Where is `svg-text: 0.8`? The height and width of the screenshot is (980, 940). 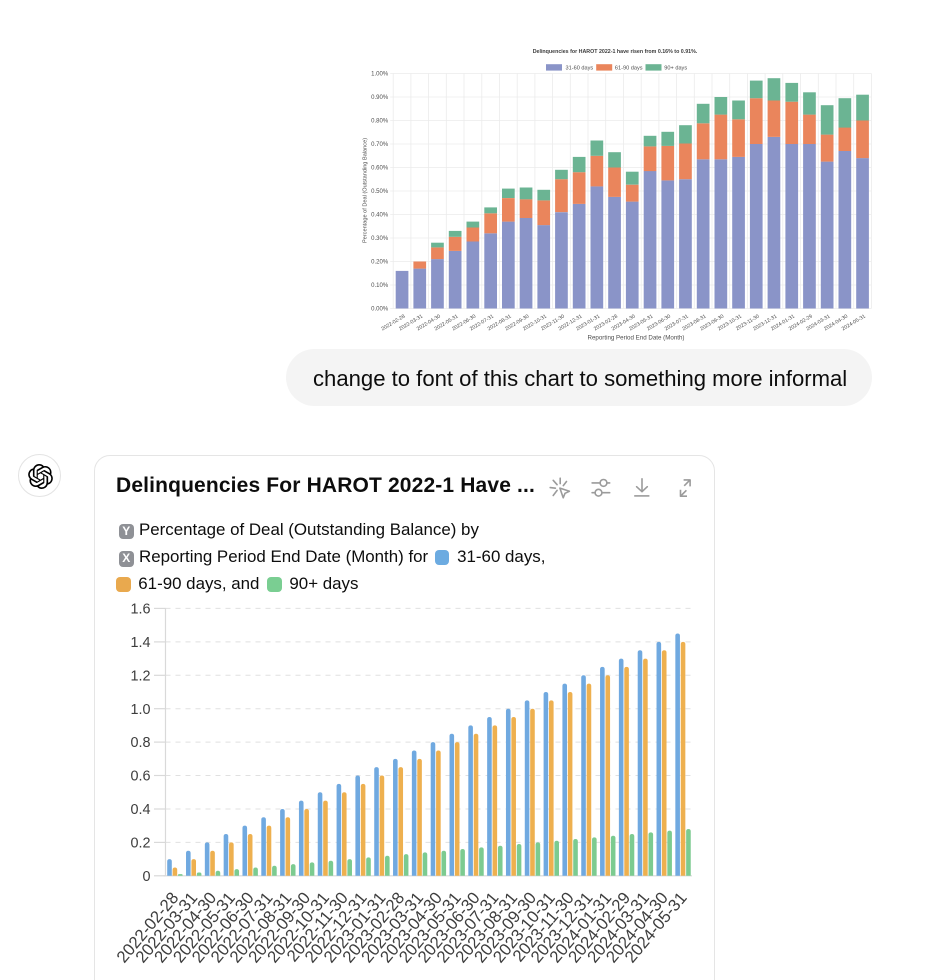 svg-text: 0.8 is located at coordinates (140, 743).